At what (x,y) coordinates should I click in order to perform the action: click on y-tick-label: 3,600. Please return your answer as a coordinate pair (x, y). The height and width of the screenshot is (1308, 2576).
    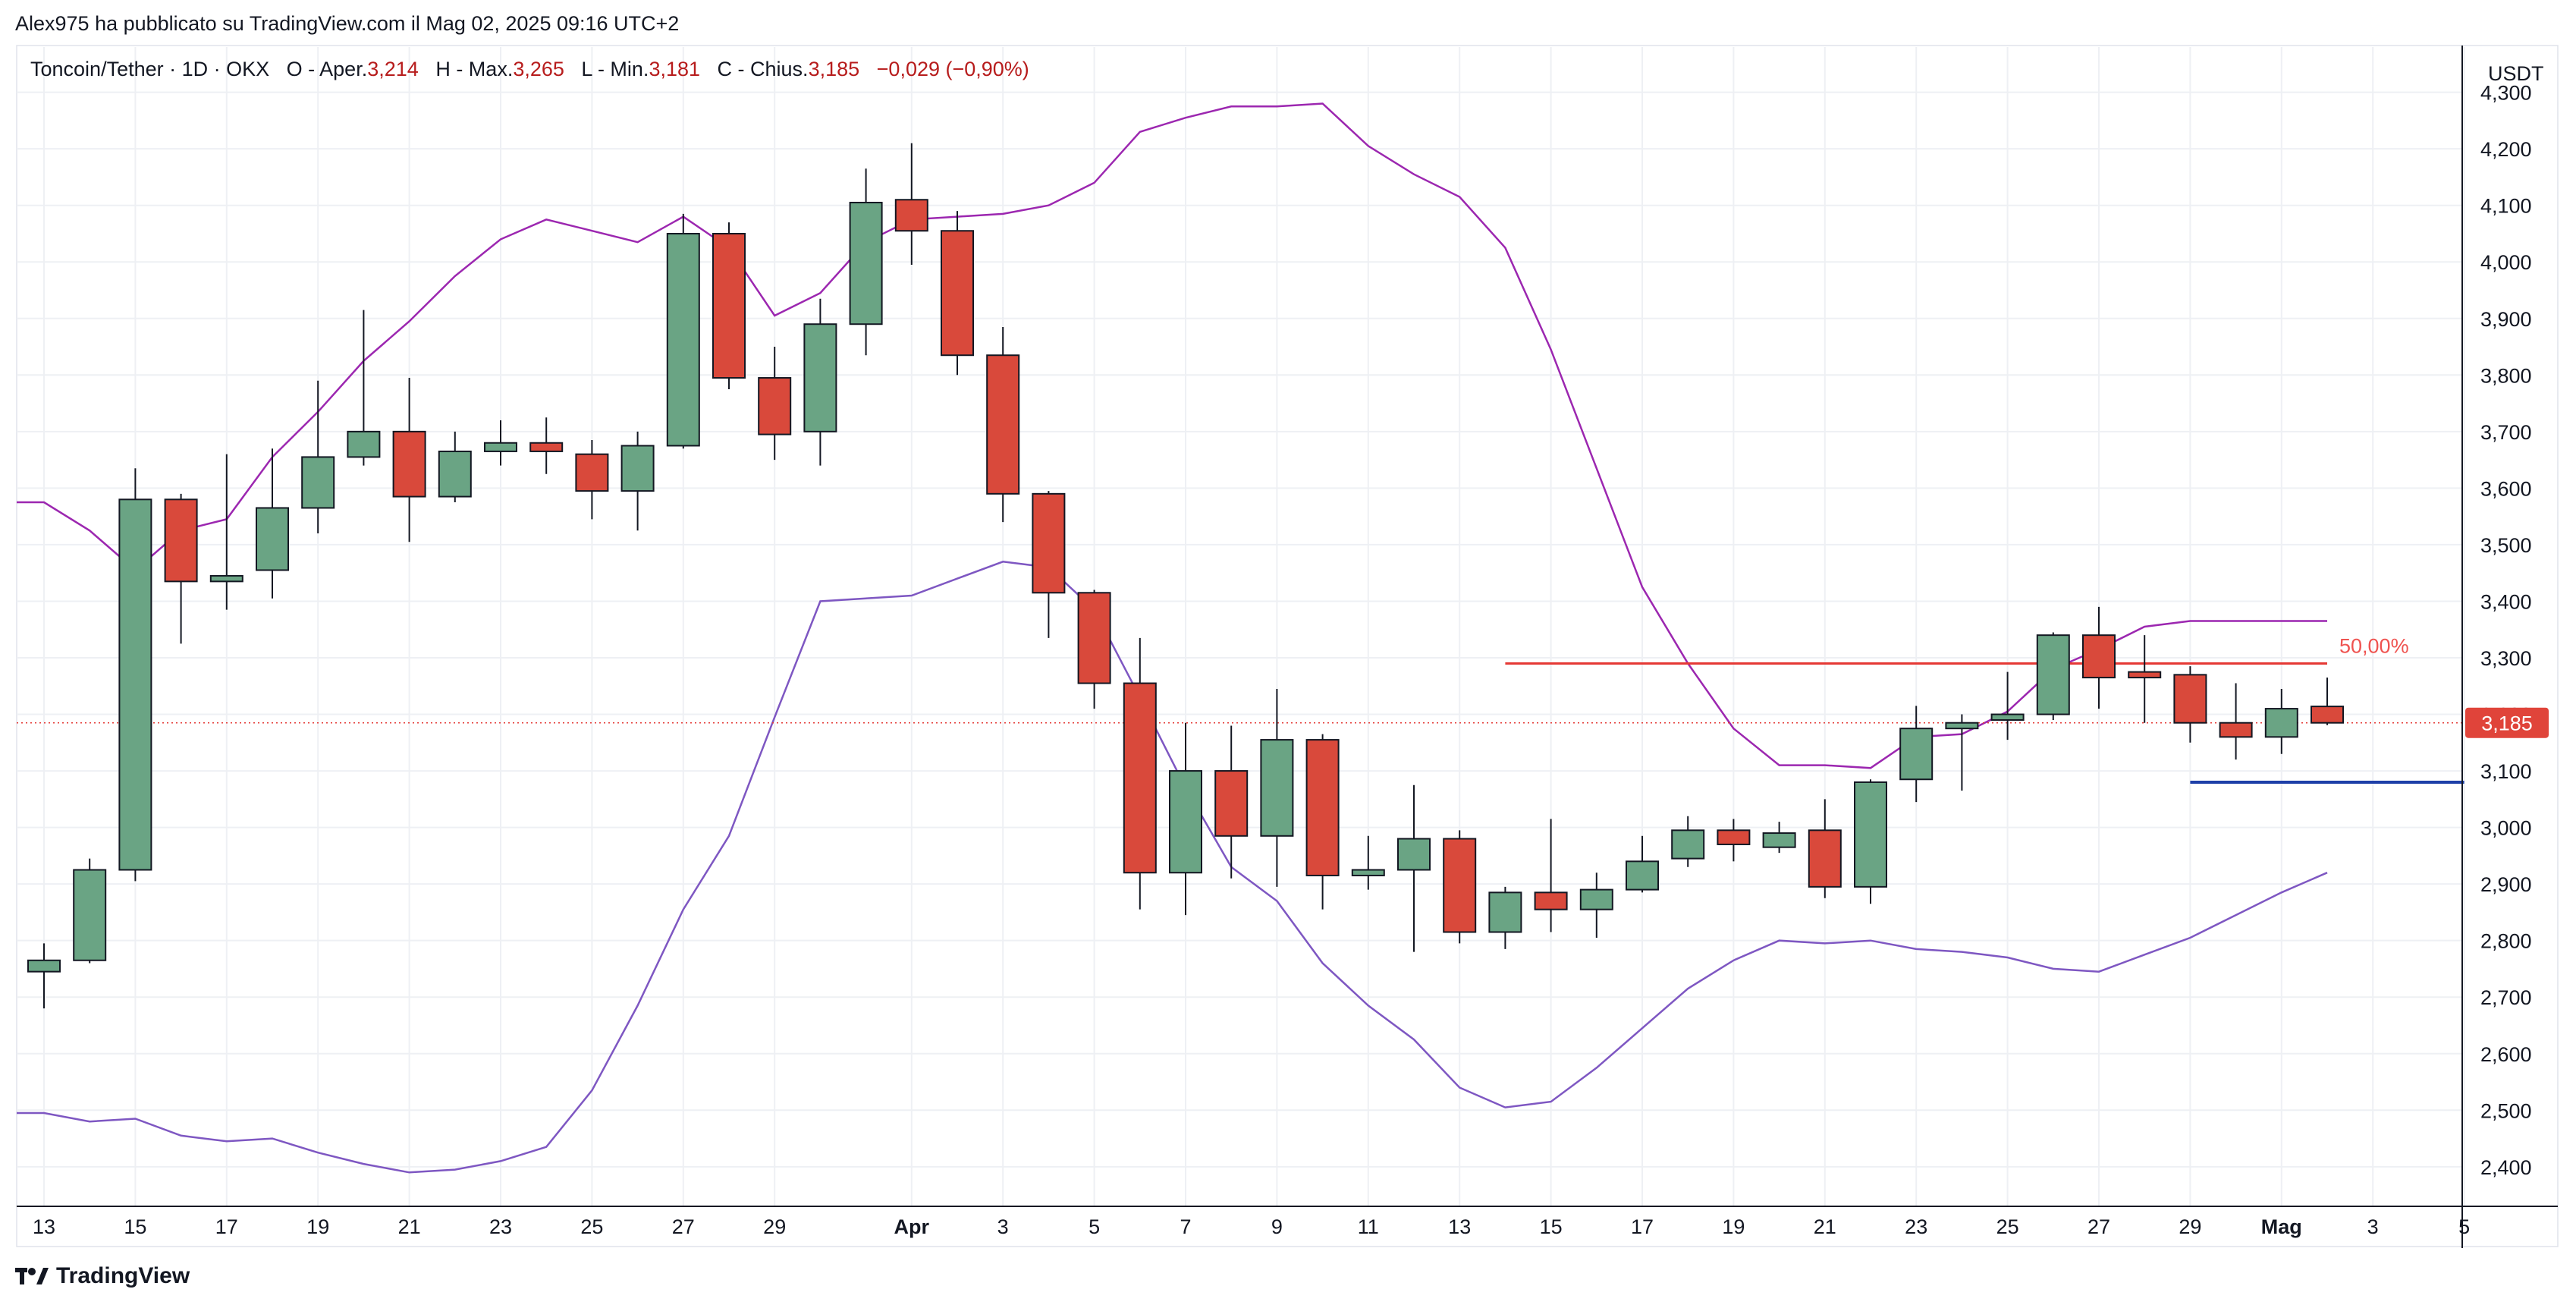
    Looking at the image, I should click on (2506, 488).